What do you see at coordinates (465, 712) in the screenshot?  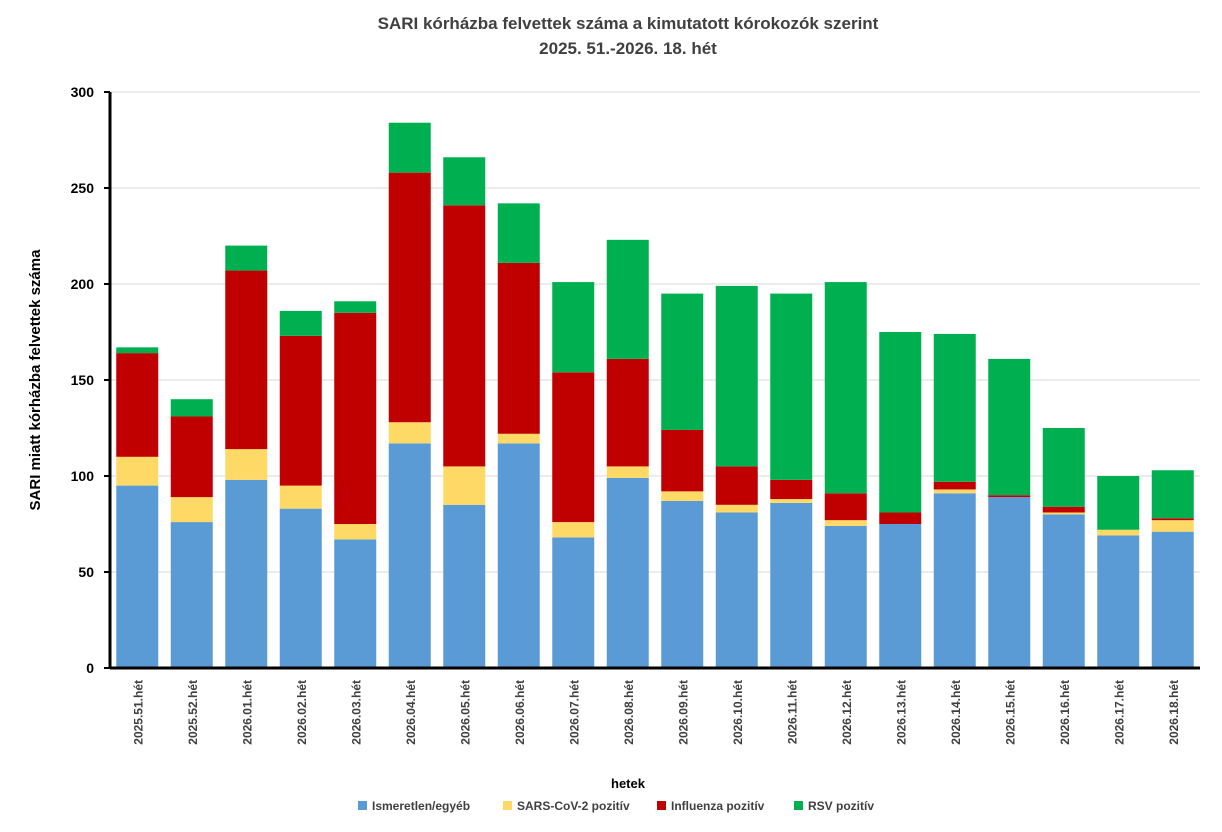 I see `x-tick-label: 2026.05.hét` at bounding box center [465, 712].